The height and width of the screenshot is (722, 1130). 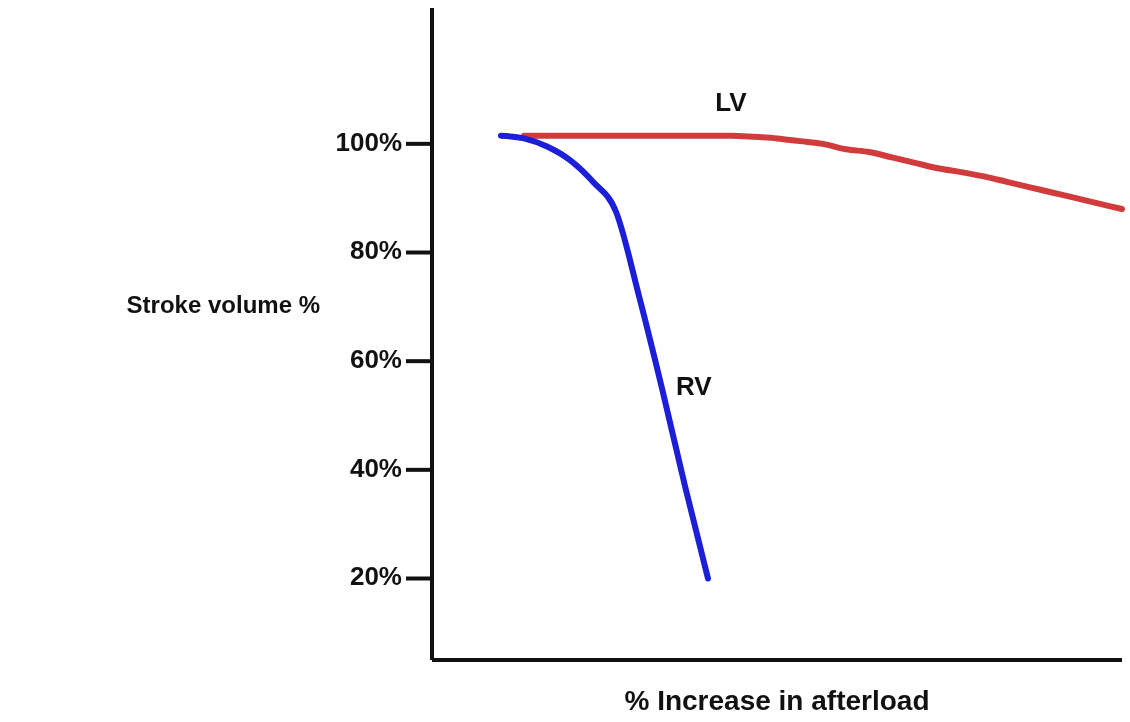 What do you see at coordinates (223, 305) in the screenshot?
I see `y-axis-title: Stroke volume %` at bounding box center [223, 305].